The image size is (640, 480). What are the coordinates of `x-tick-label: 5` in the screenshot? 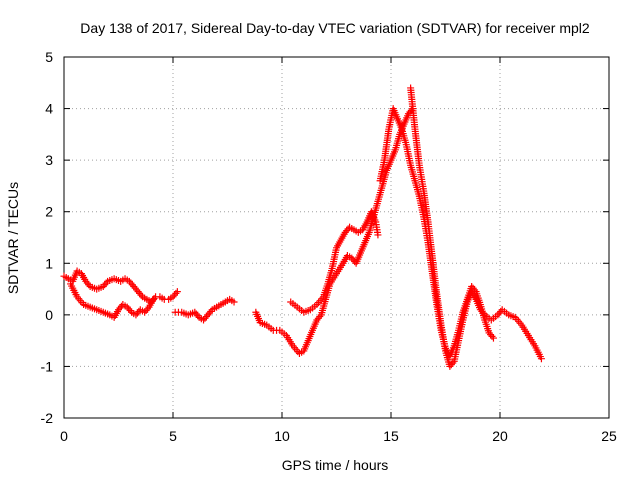 It's located at (173, 436).